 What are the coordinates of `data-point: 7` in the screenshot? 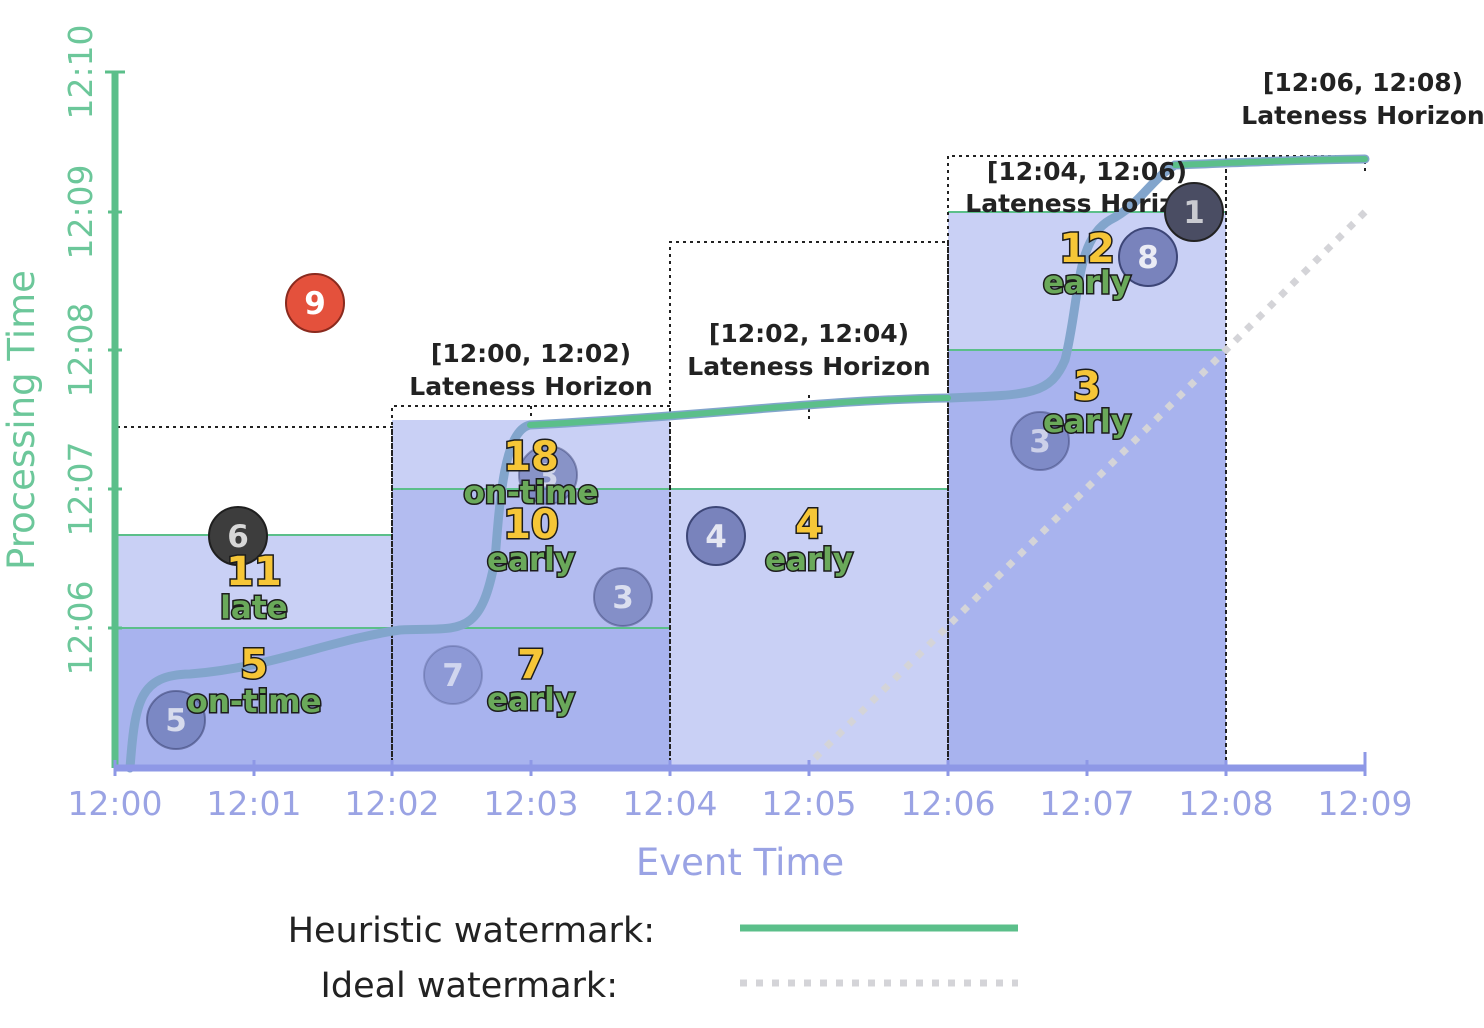 It's located at (453, 675).